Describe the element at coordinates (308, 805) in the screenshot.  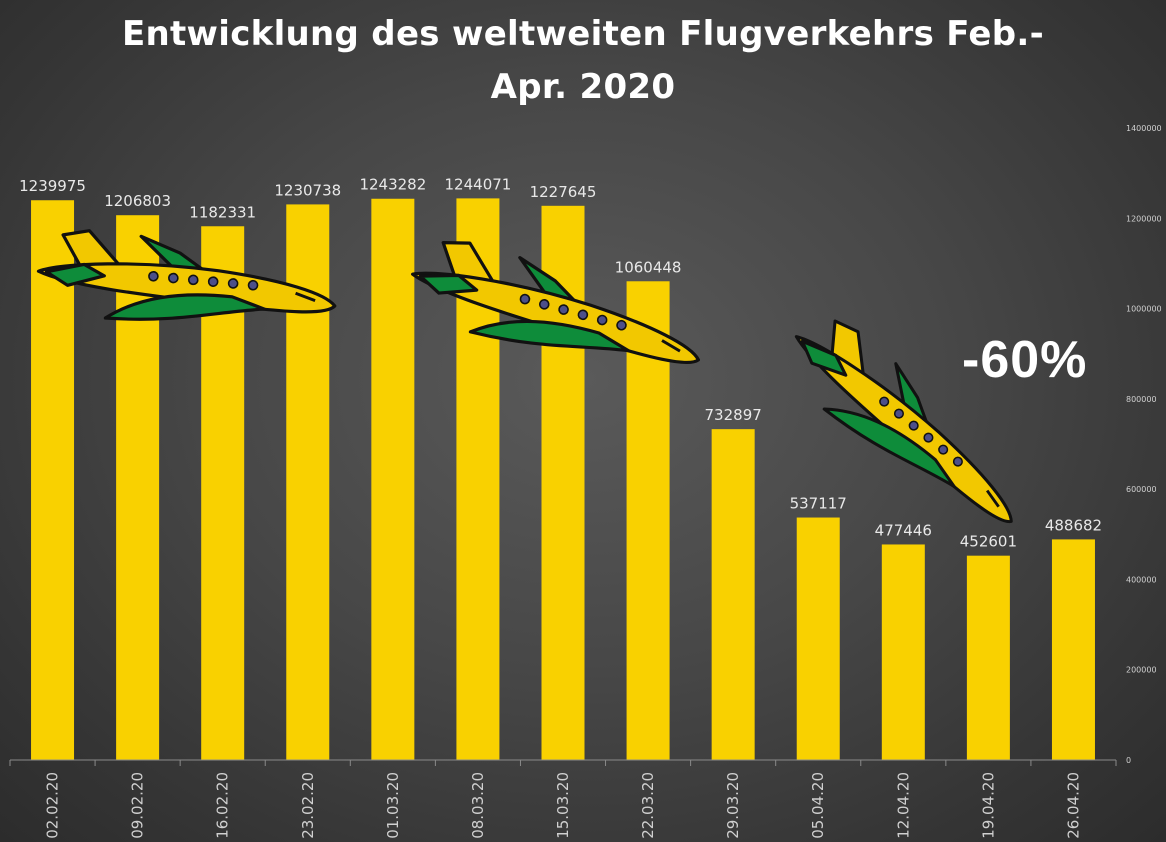
I see `x-tick-label: 23.02.20` at that location.